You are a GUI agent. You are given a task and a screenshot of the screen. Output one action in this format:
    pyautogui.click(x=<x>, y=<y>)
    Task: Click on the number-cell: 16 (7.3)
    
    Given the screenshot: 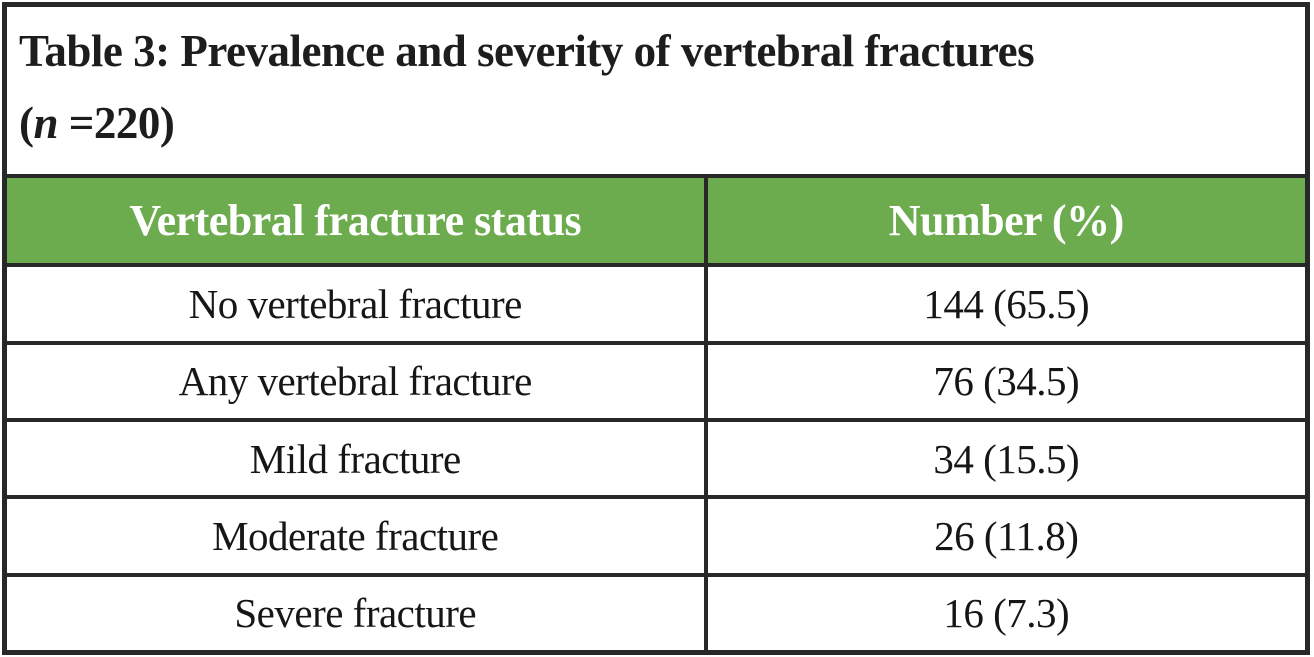 What is the action you would take?
    pyautogui.click(x=1006, y=613)
    